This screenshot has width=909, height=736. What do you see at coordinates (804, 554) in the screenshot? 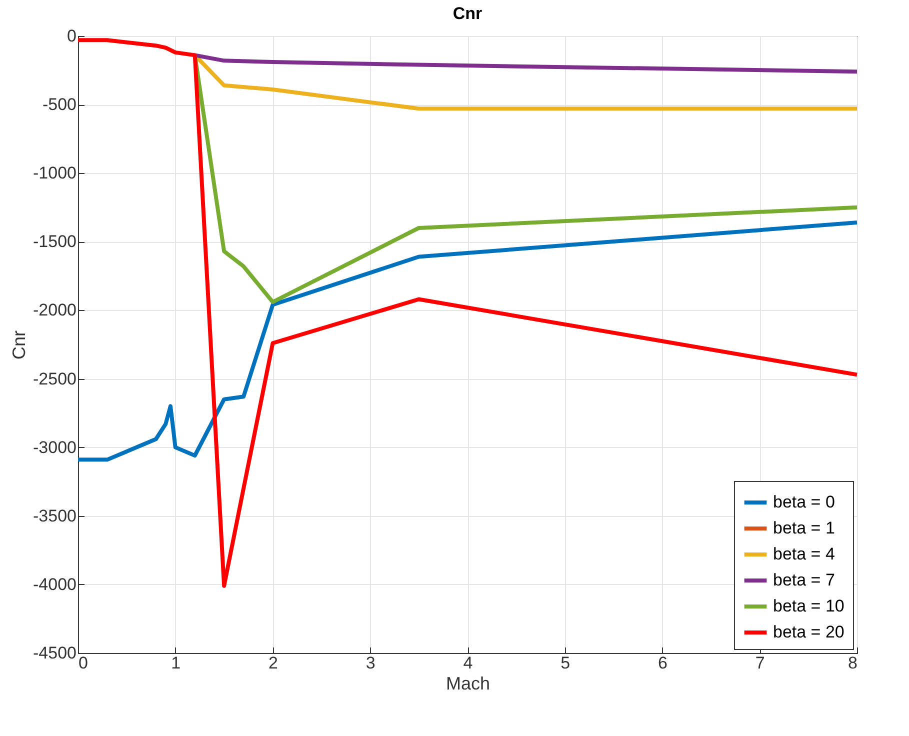
I see `legend-label: beta = 4` at bounding box center [804, 554].